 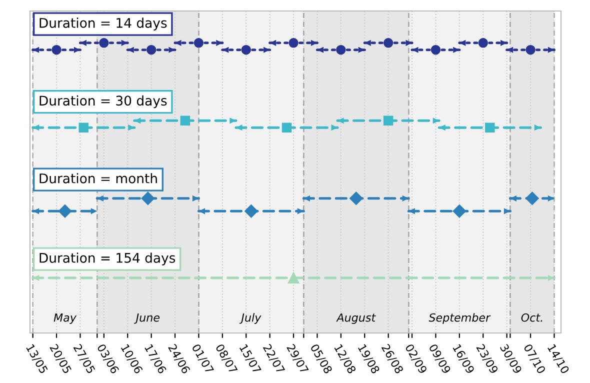 What do you see at coordinates (459, 318) in the screenshot?
I see `band-label: September` at bounding box center [459, 318].